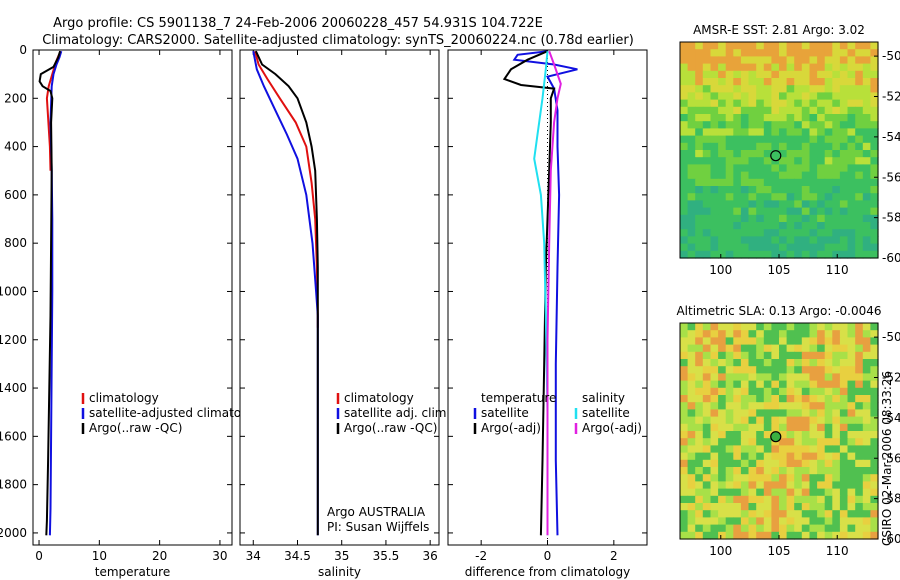 The height and width of the screenshot is (580, 900). Describe the element at coordinates (778, 311) in the screenshot. I see `map-title: Altimetric SLA: 0.13 Argo: -0.0046` at that location.